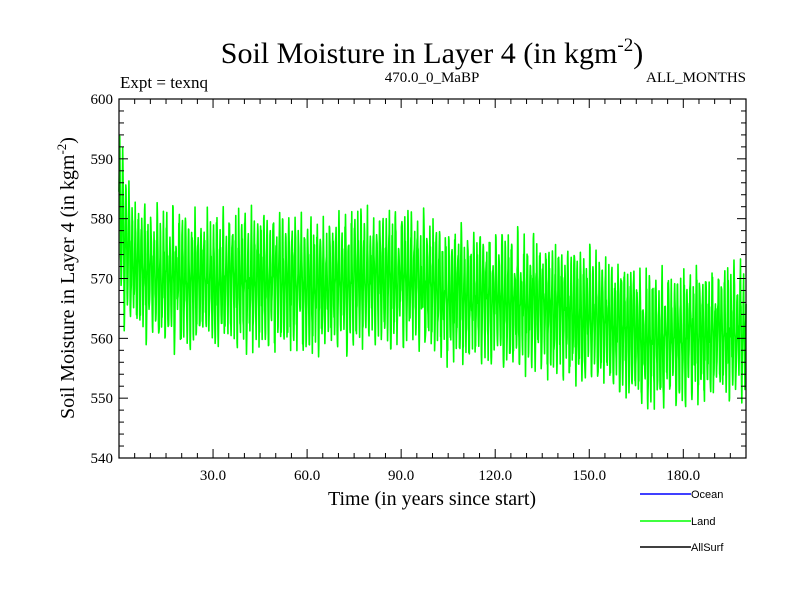 This screenshot has height=600, width=800. Describe the element at coordinates (589, 476) in the screenshot. I see `x-tick-label: 150.0` at that location.